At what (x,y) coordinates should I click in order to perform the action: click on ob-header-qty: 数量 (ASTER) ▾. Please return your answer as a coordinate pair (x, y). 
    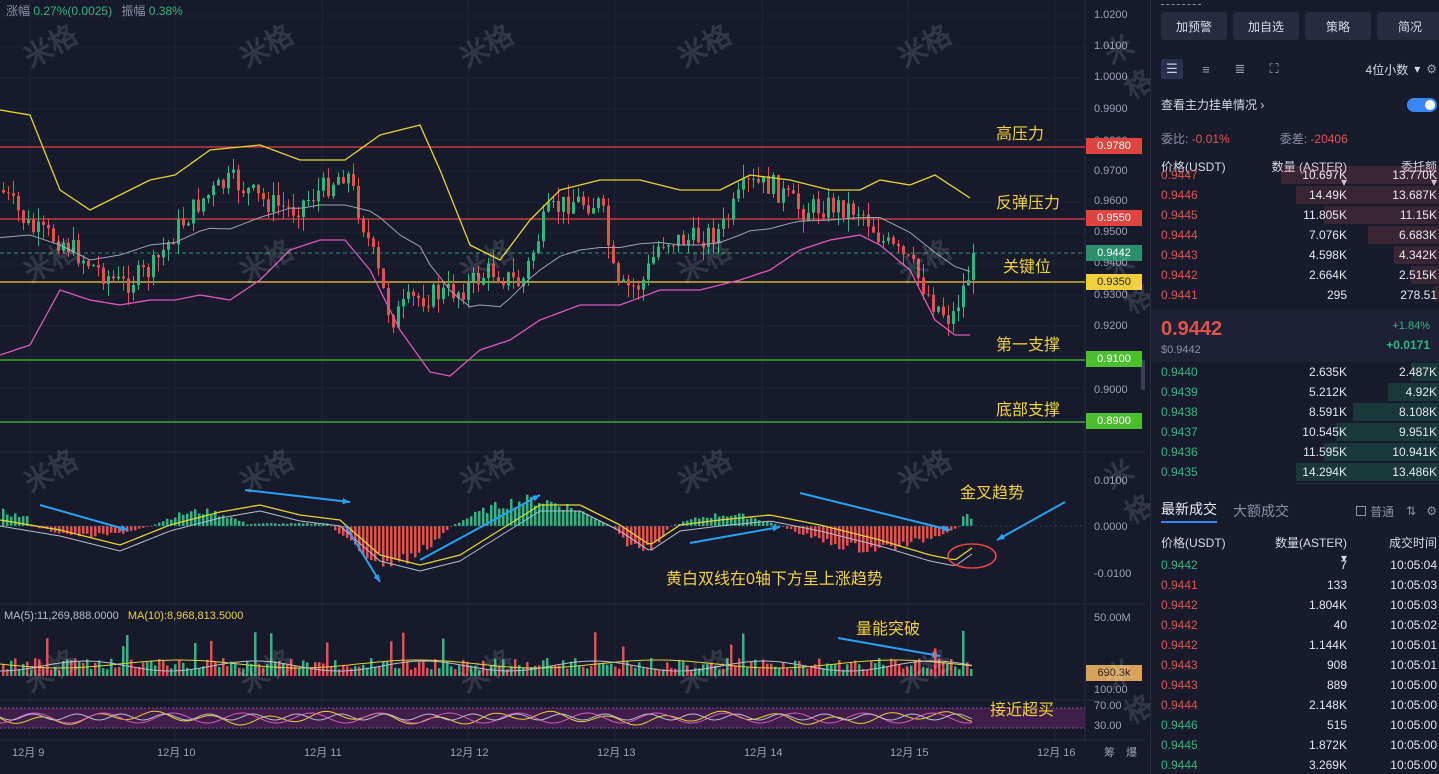
    Looking at the image, I should click on (1309, 174).